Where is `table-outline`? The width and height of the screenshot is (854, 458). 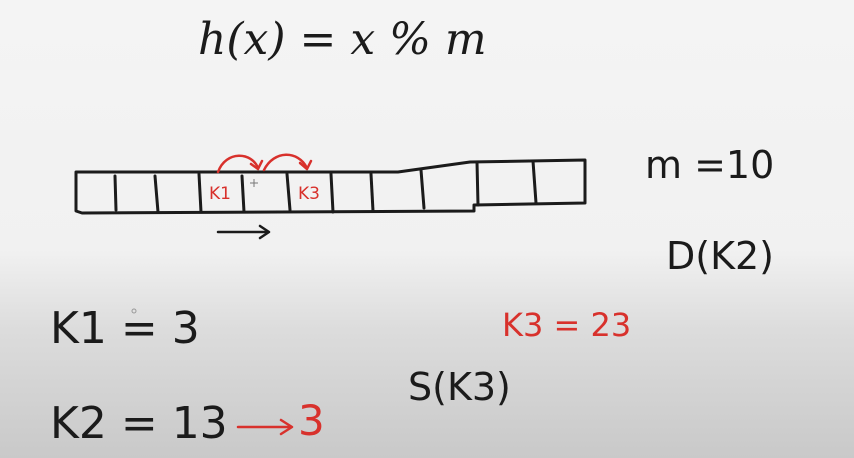
table-outline is located at coordinates (330, 186).